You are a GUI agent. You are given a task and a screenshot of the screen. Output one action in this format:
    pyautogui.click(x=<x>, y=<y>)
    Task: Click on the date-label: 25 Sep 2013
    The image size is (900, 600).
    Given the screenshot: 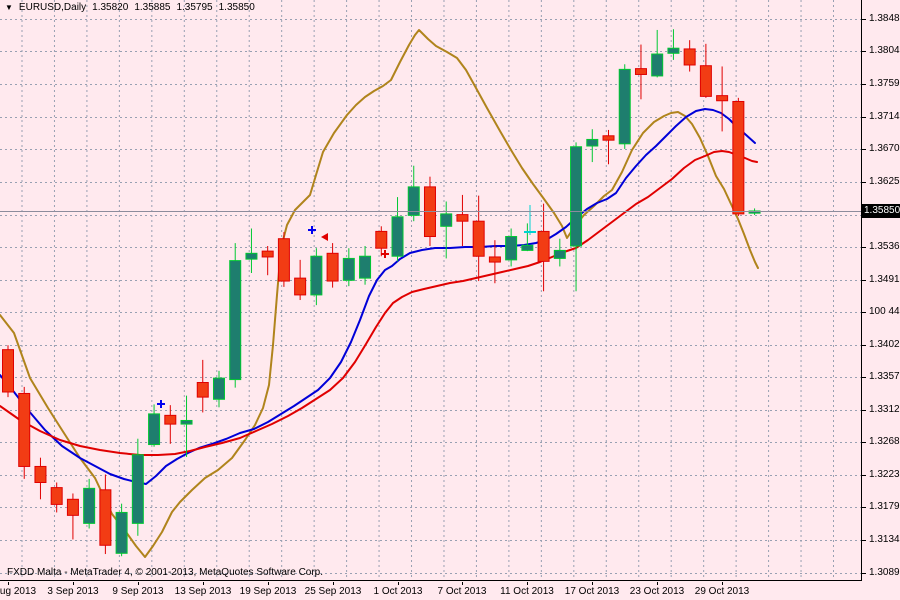 What is the action you would take?
    pyautogui.click(x=333, y=591)
    